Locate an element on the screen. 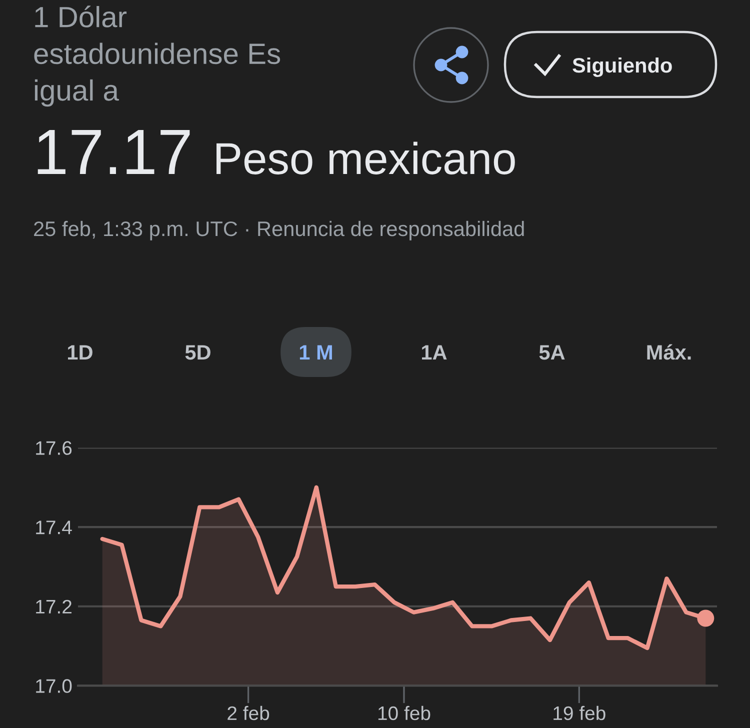 This screenshot has width=750, height=728. x-tick-label: 2 feb is located at coordinates (249, 713).